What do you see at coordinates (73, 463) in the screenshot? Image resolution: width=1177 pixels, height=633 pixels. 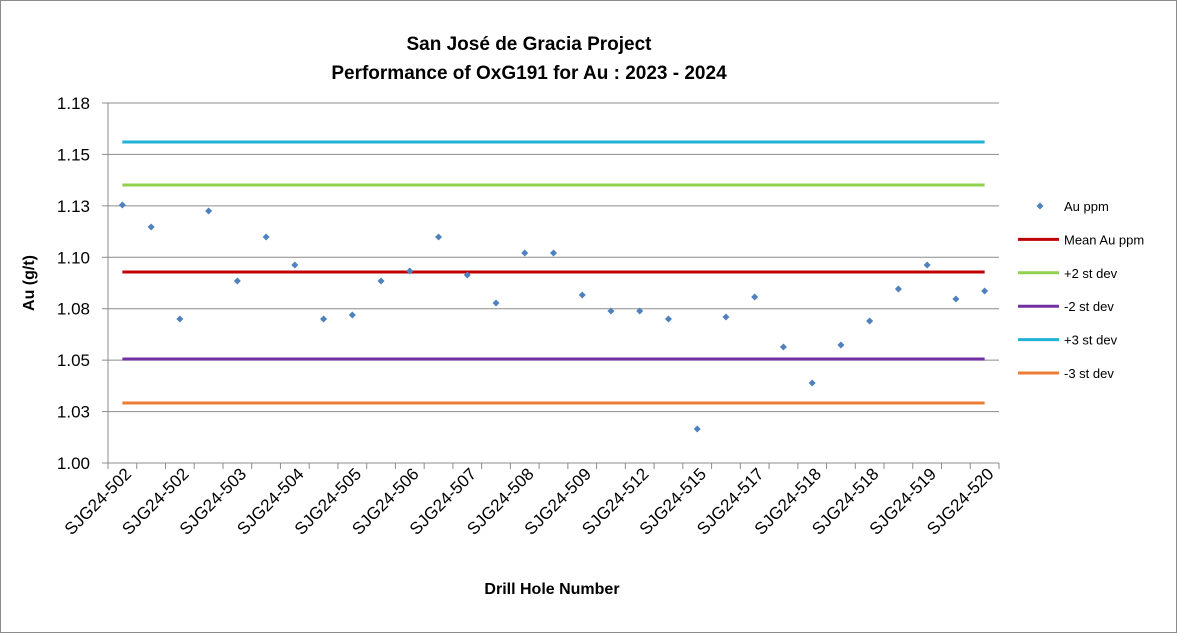 I see `y-tick-label: 1.00` at bounding box center [73, 463].